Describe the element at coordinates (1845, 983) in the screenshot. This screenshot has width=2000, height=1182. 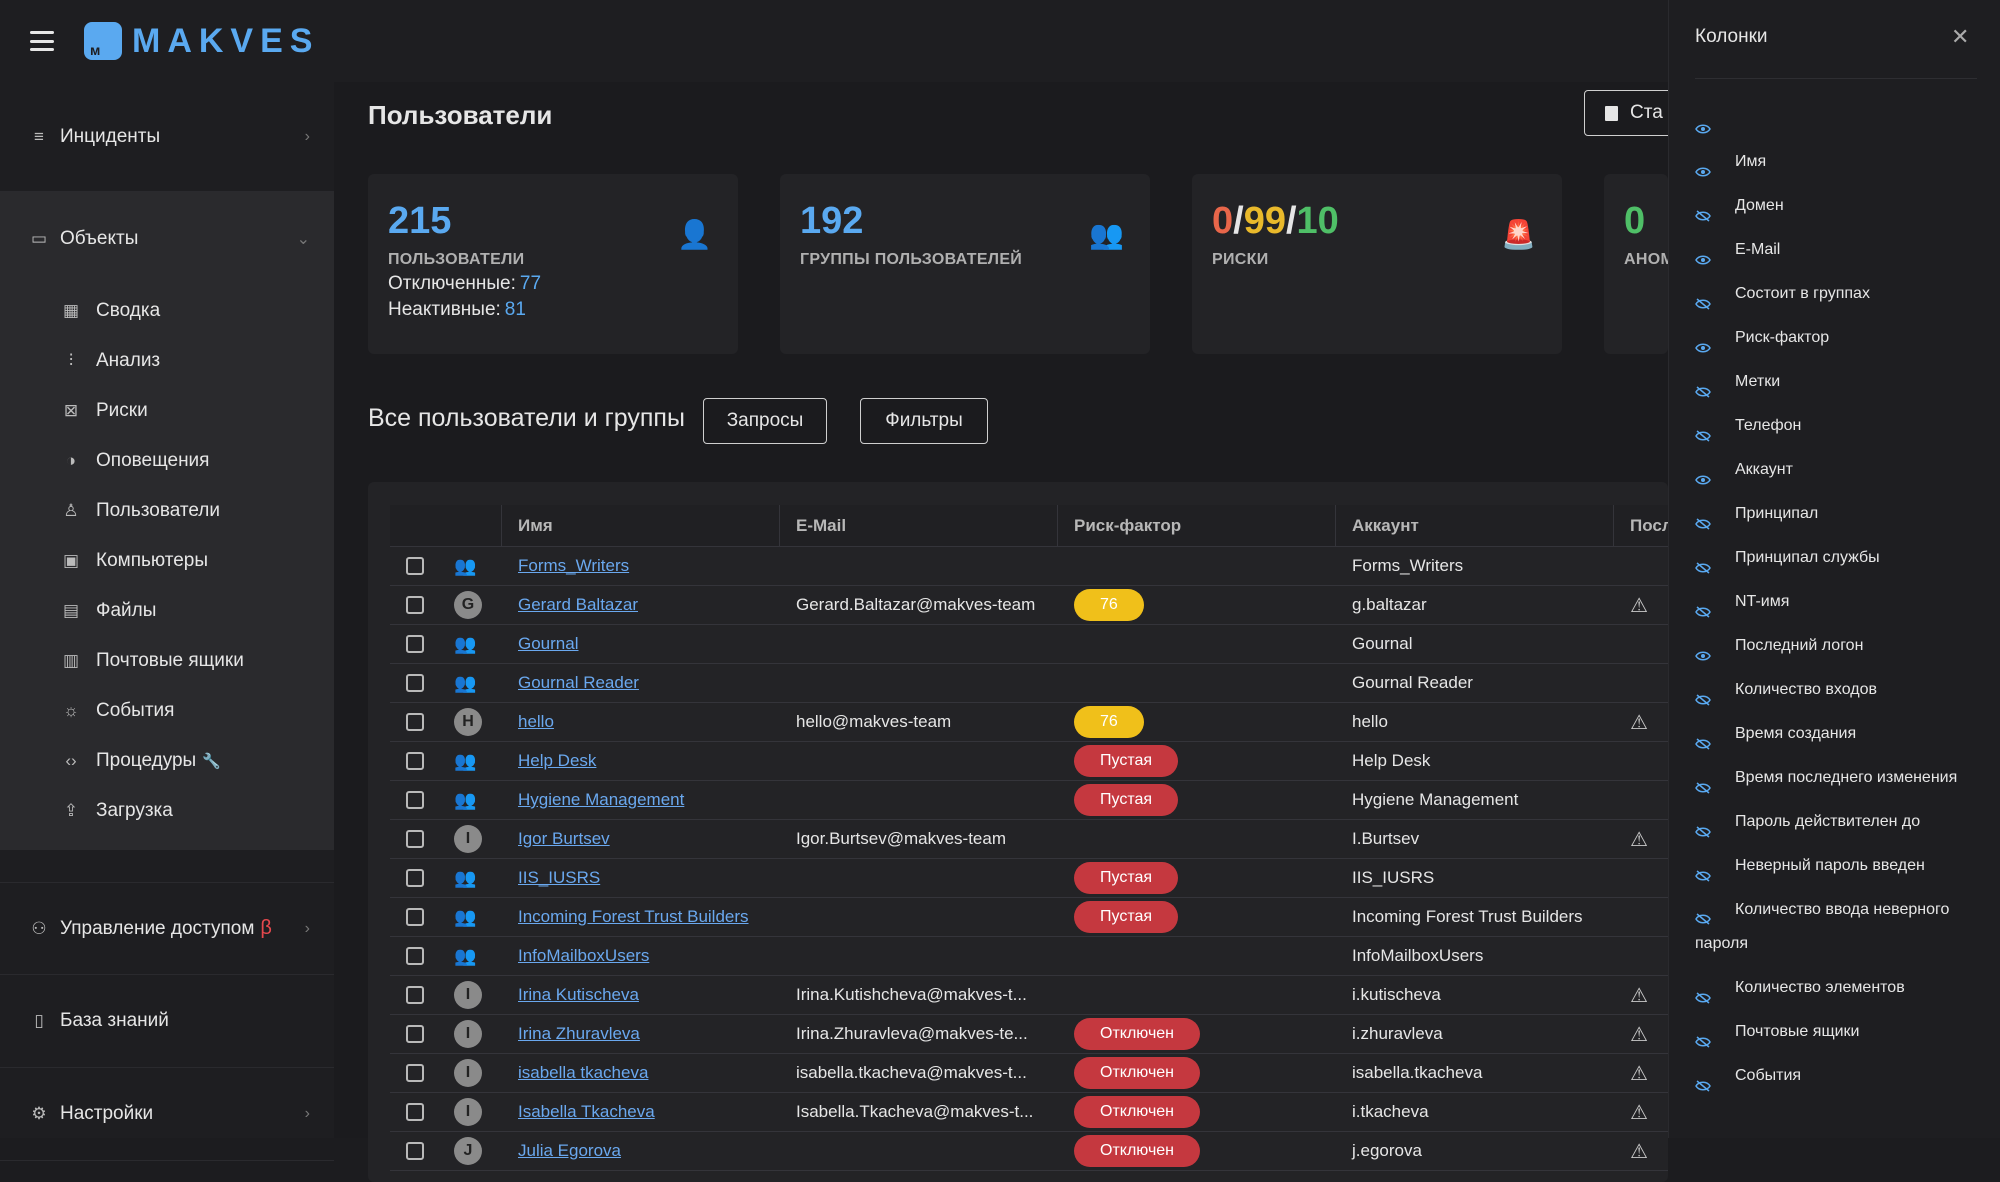
I see `column-toggle-item: Количество элементов` at that location.